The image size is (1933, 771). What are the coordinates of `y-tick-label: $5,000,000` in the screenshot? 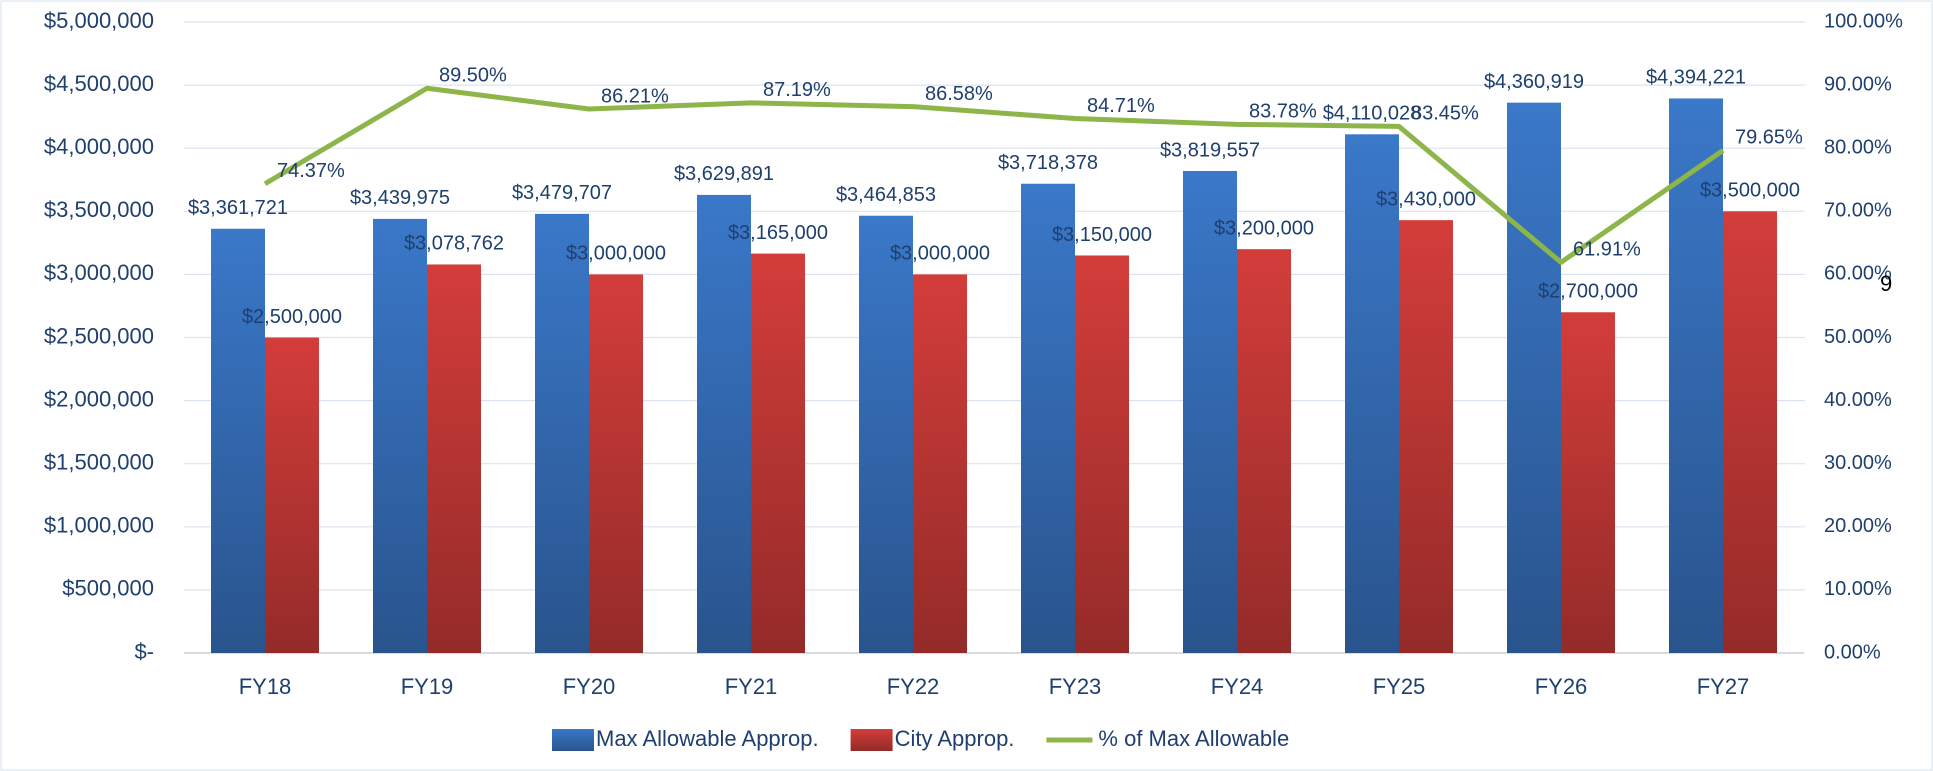 It's located at (99, 20).